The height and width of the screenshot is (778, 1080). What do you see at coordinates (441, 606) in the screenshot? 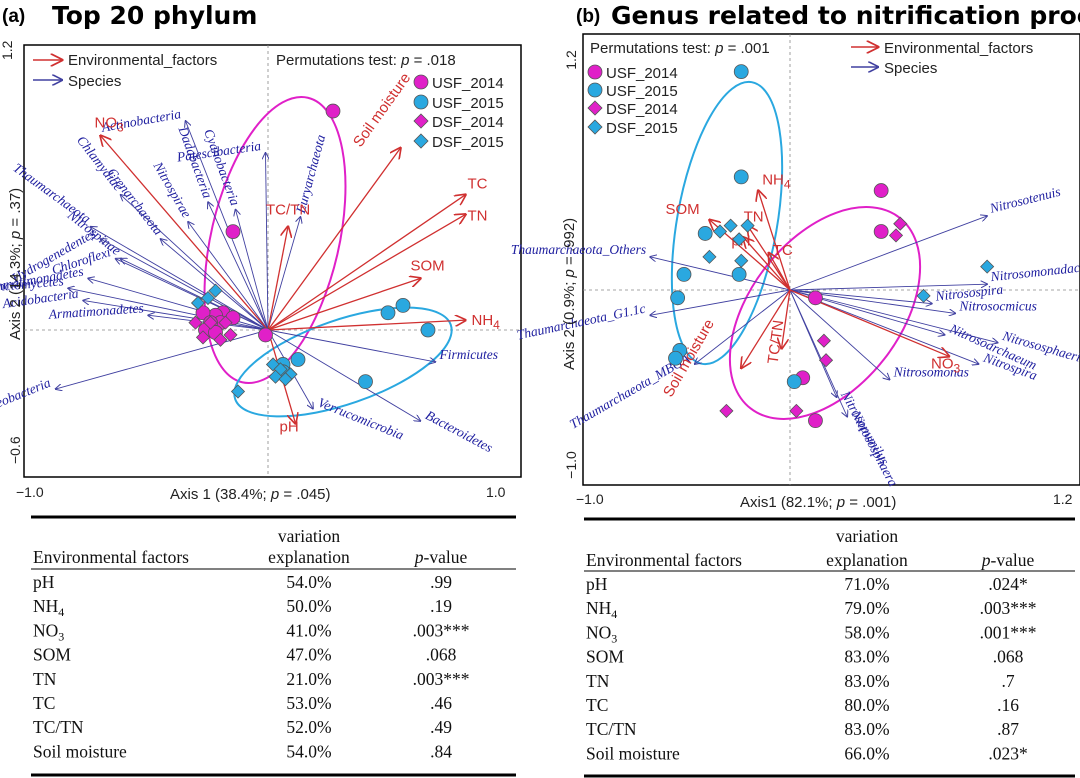
I see `table-cell-pvalue-nh4: .19` at bounding box center [441, 606].